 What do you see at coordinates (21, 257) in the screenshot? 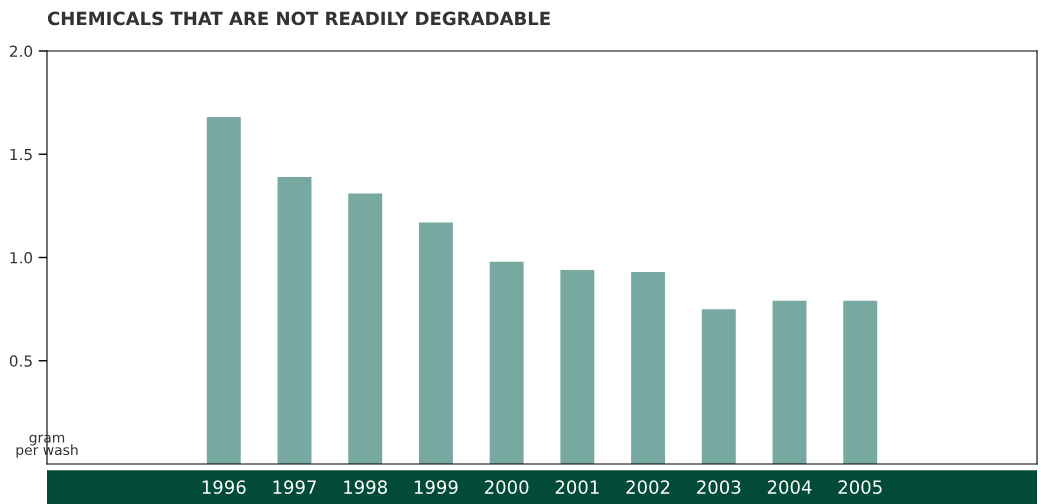
I see `y-tick-label: 1.0` at bounding box center [21, 257].